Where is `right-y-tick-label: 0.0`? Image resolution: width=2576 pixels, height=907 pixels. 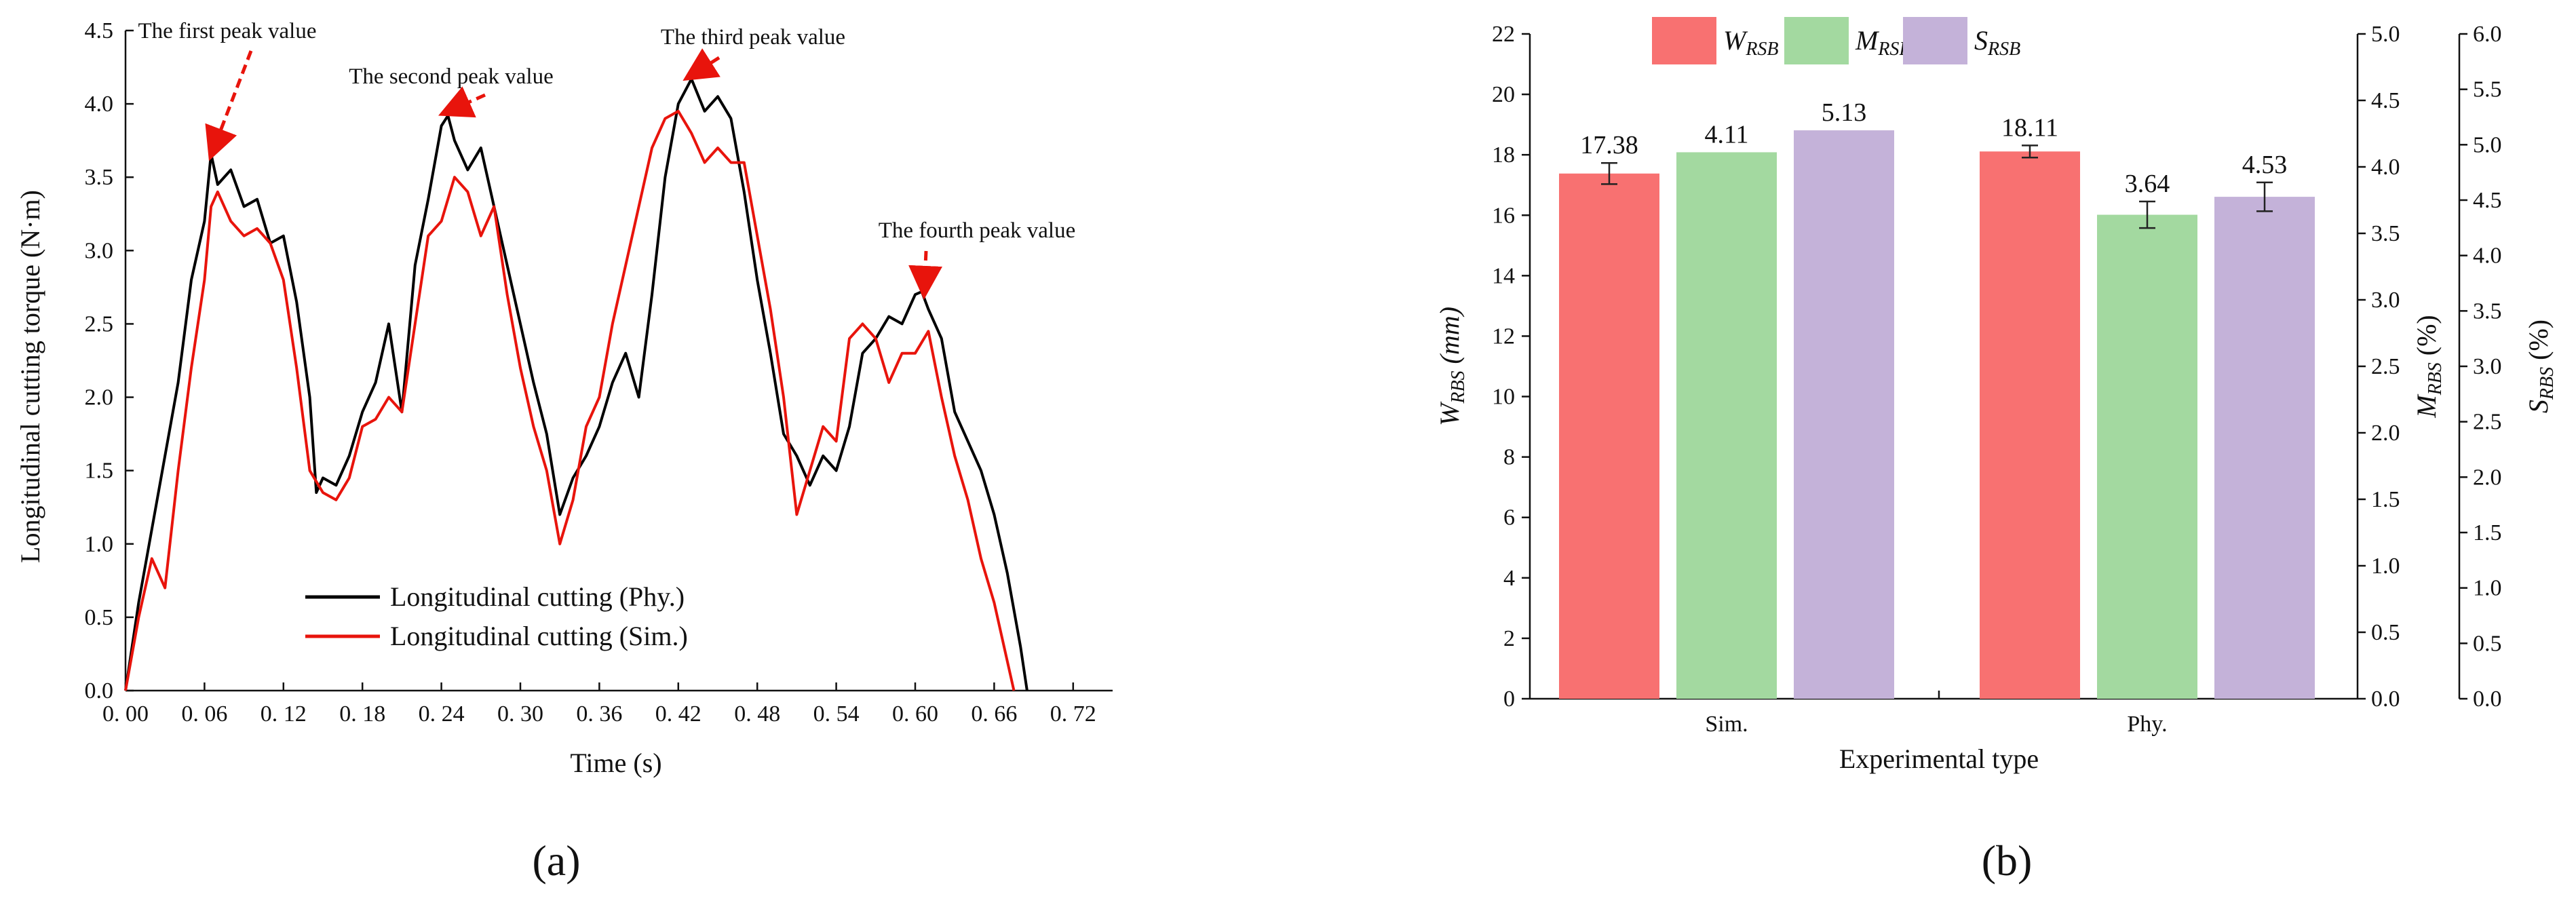
right-y-tick-label: 0.0 is located at coordinates (2487, 699).